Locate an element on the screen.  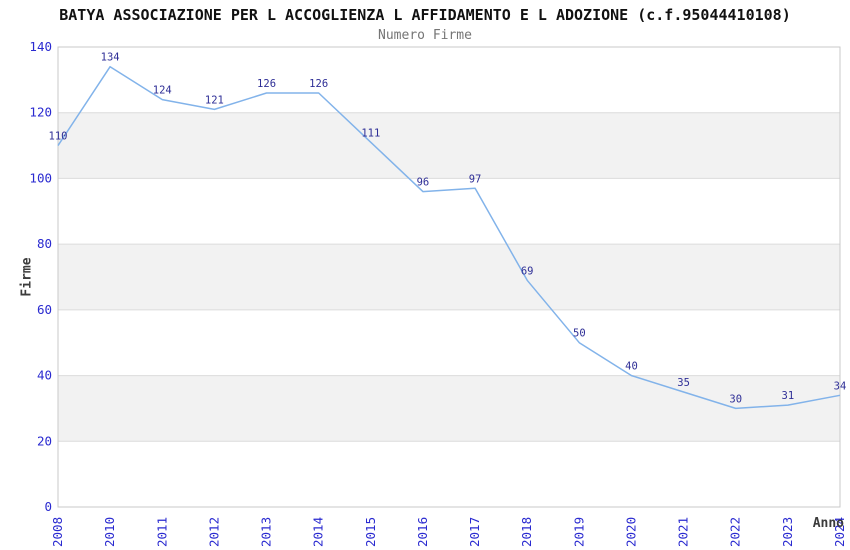
y-tick-label: 100 is located at coordinates (40, 177).